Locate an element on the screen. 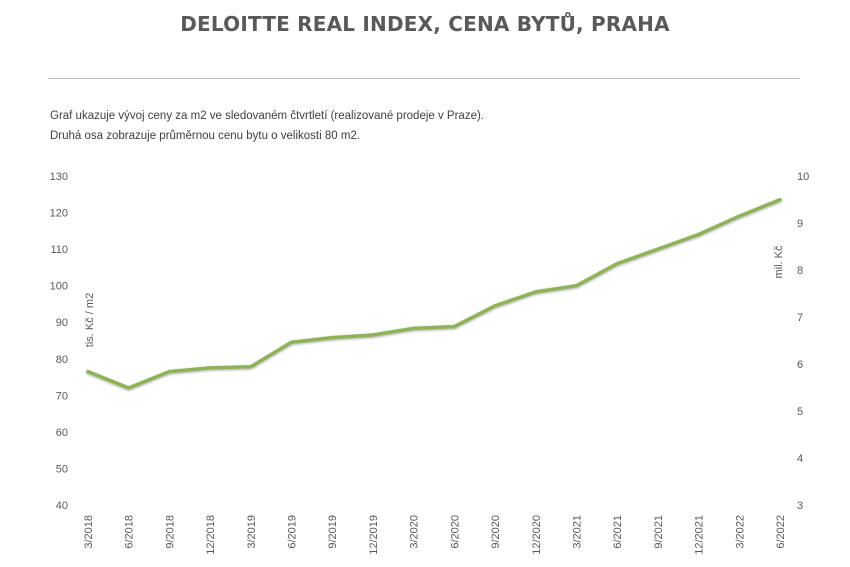 The width and height of the screenshot is (850, 567). x-tick-label: 9/2021 is located at coordinates (659, 532).